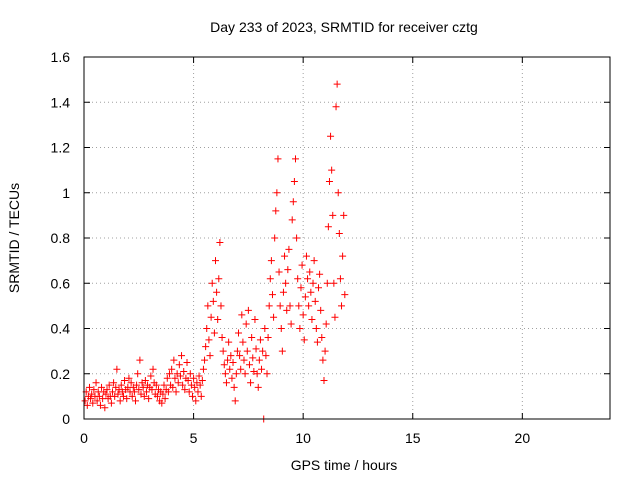 This screenshot has width=640, height=480. Describe the element at coordinates (61, 374) in the screenshot. I see `y-tick-label: 0.2` at that location.